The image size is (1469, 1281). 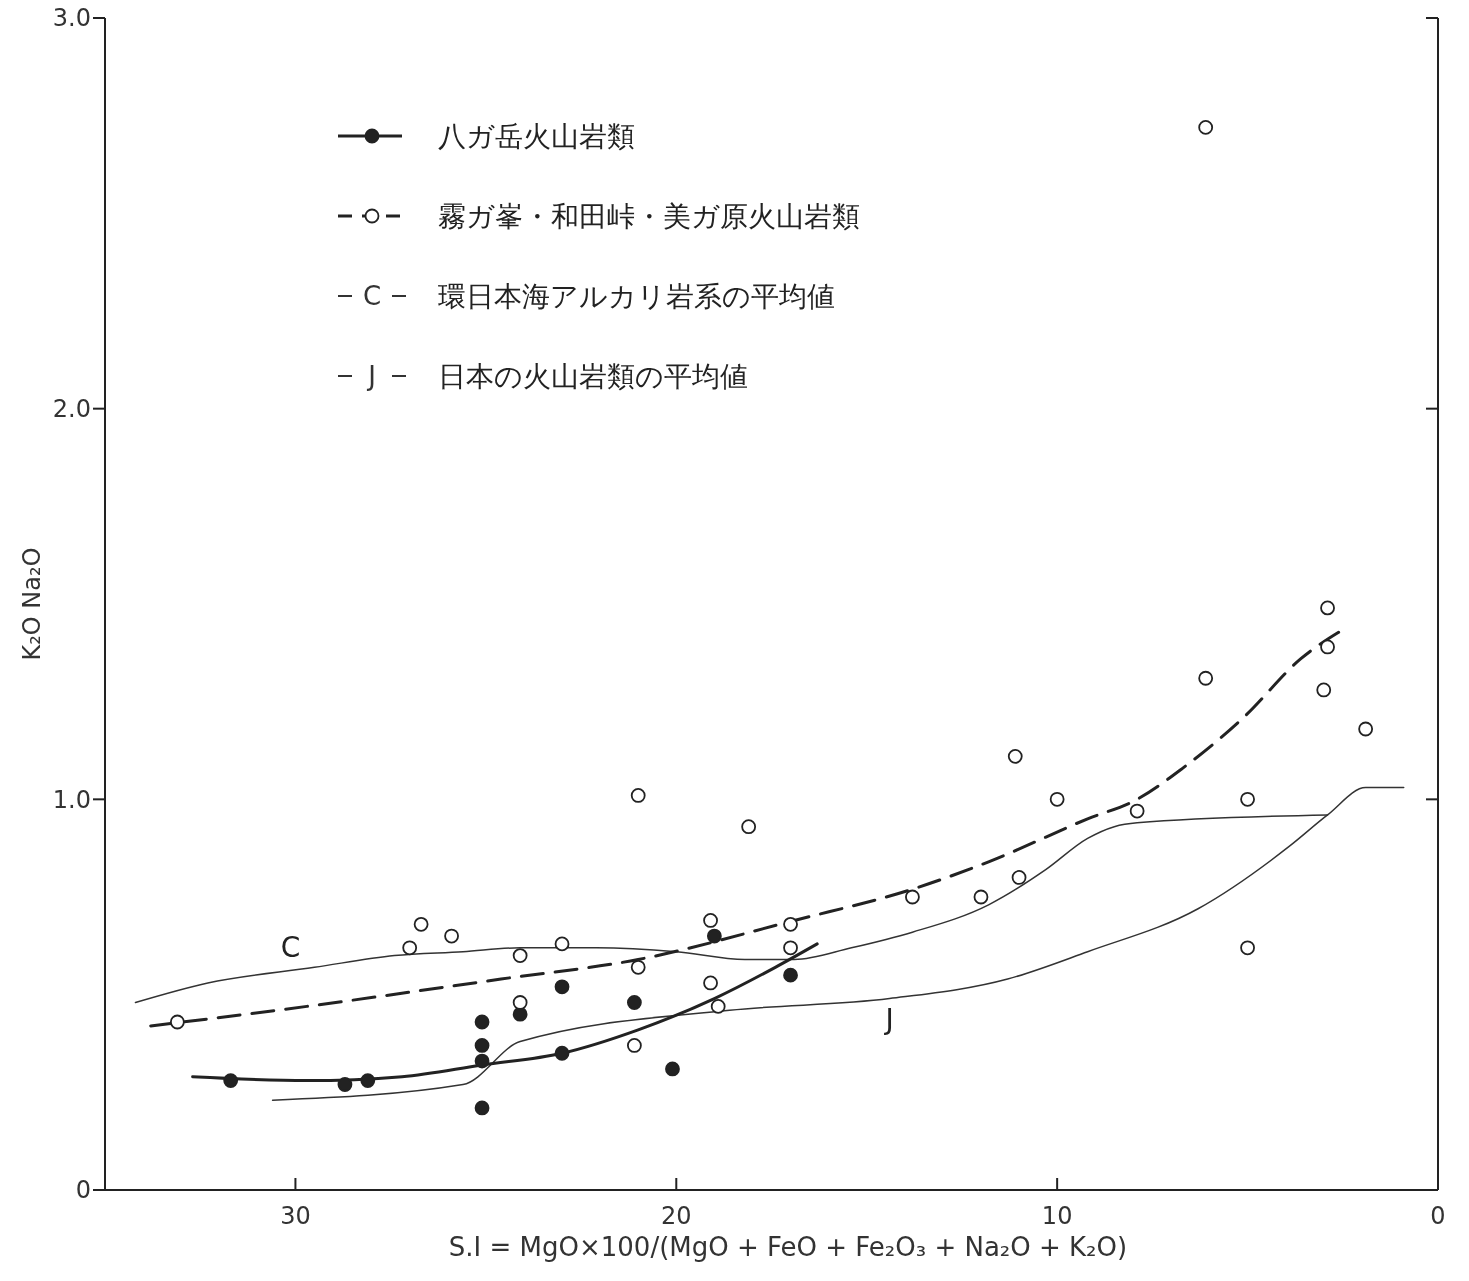 I want to click on text: J, so click(x=372, y=376).